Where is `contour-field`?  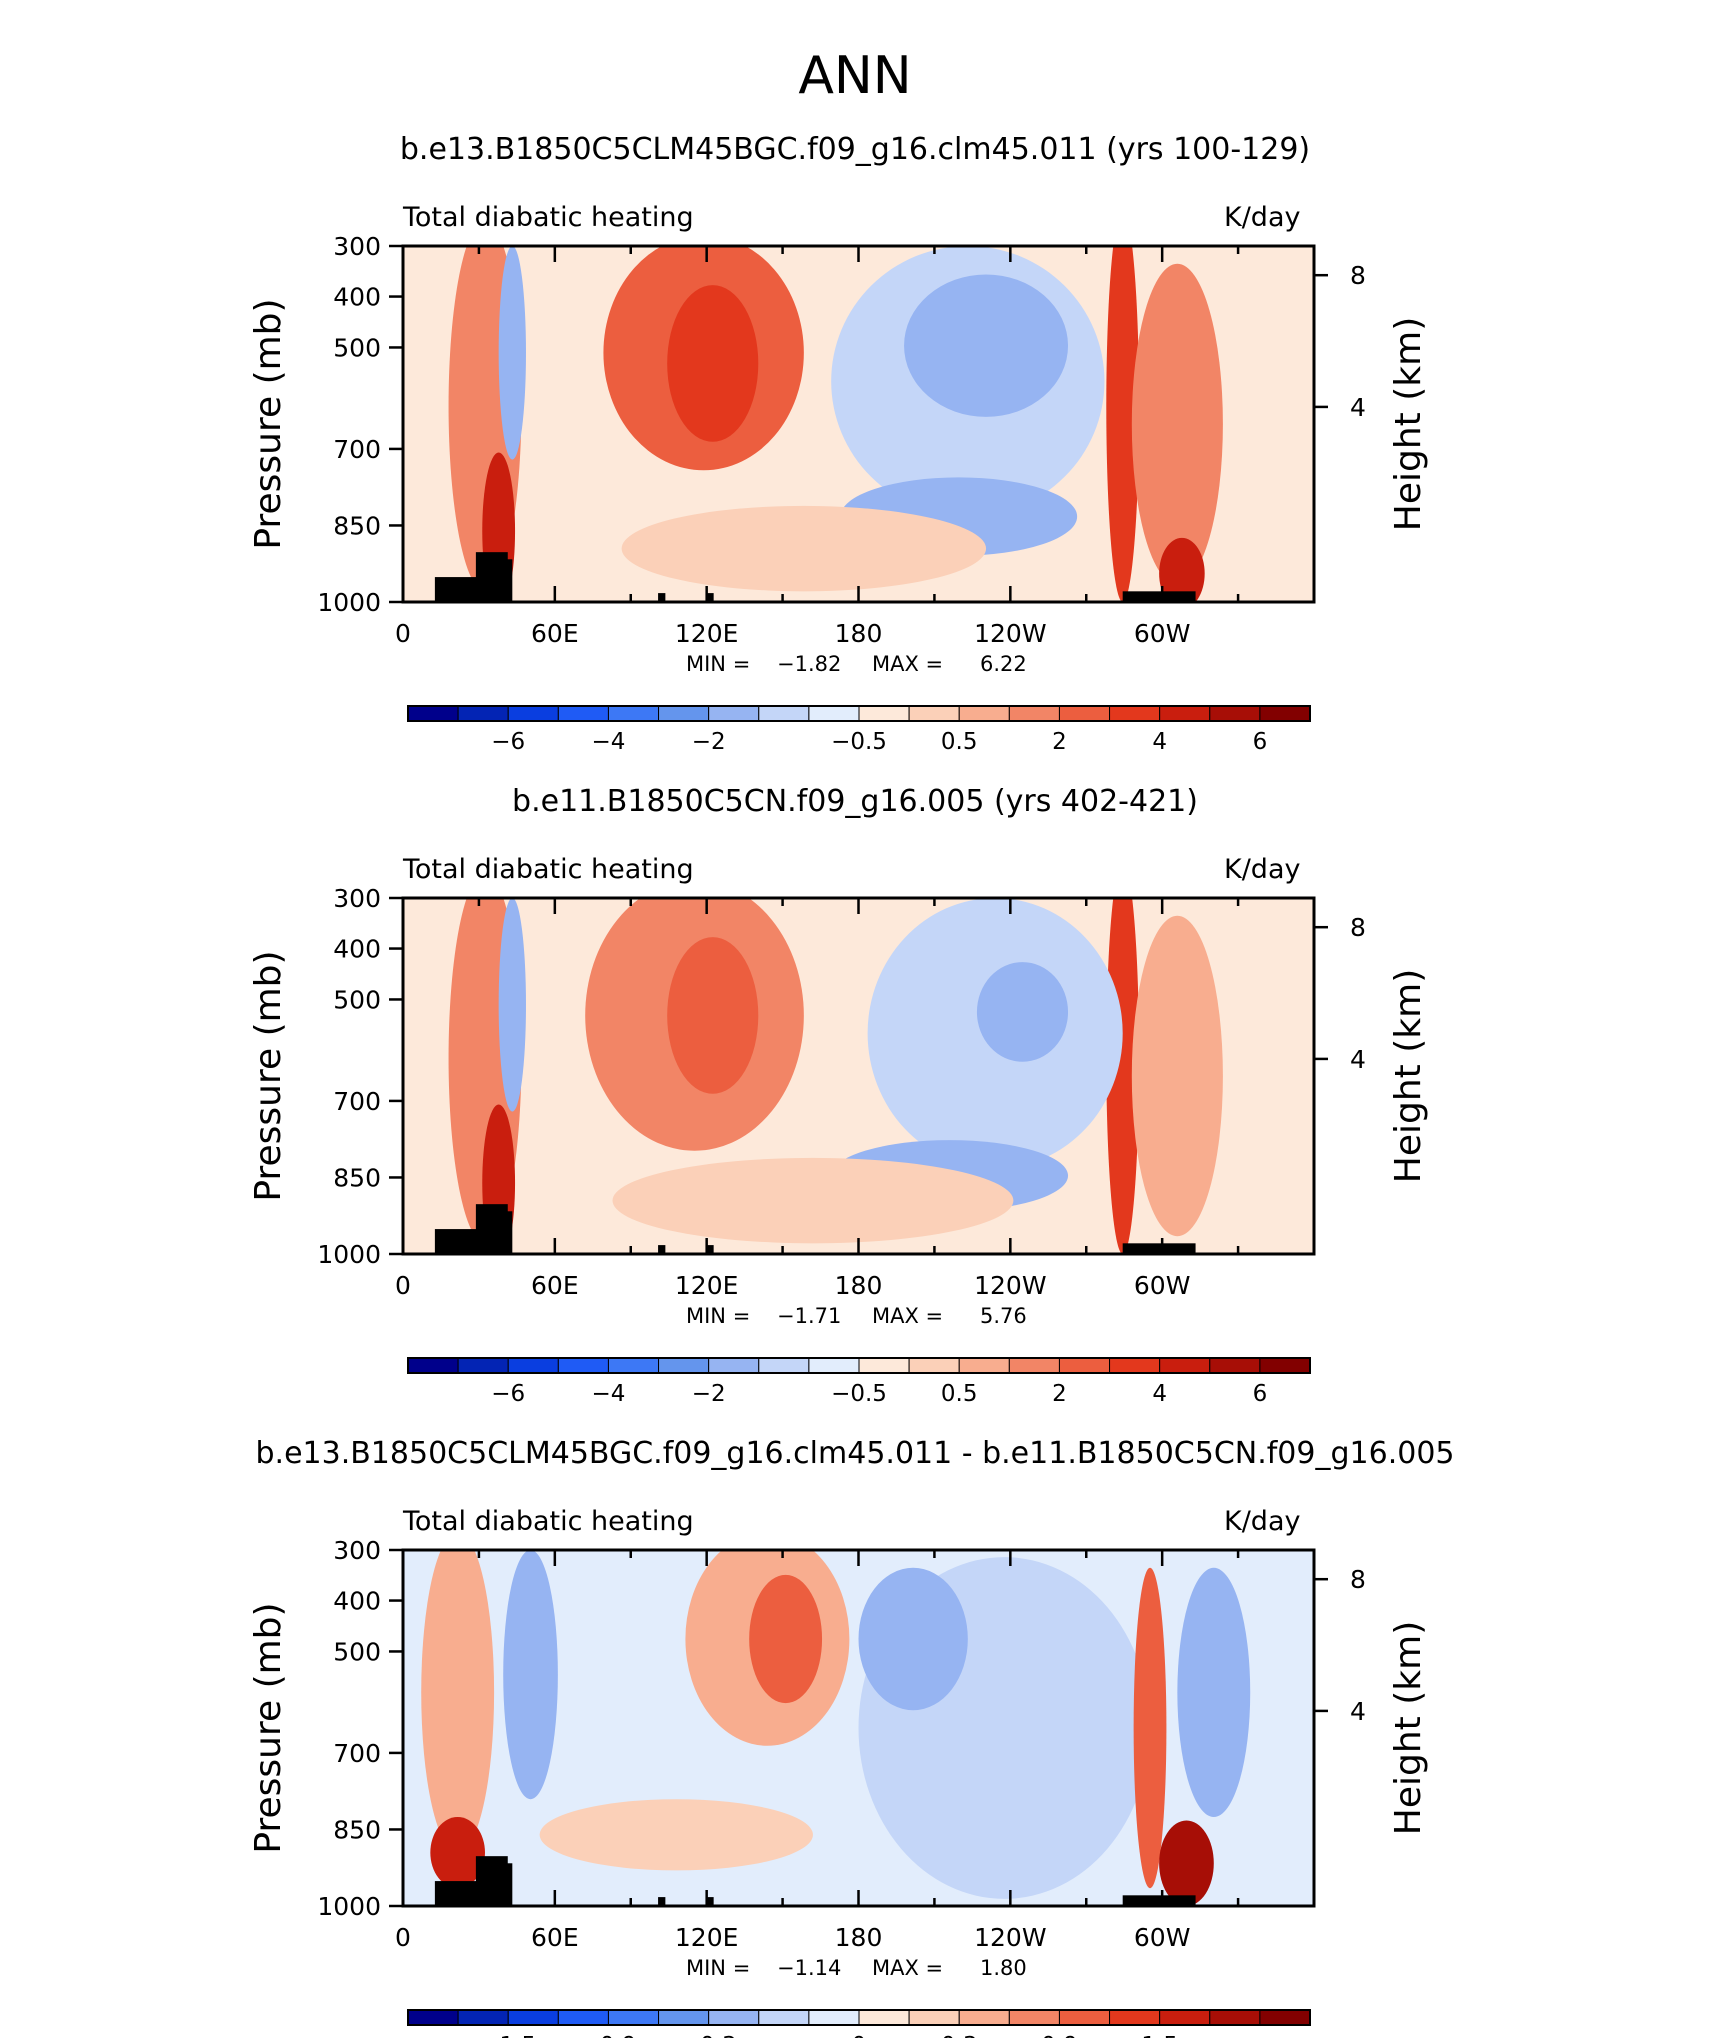
contour-field is located at coordinates (858, 424).